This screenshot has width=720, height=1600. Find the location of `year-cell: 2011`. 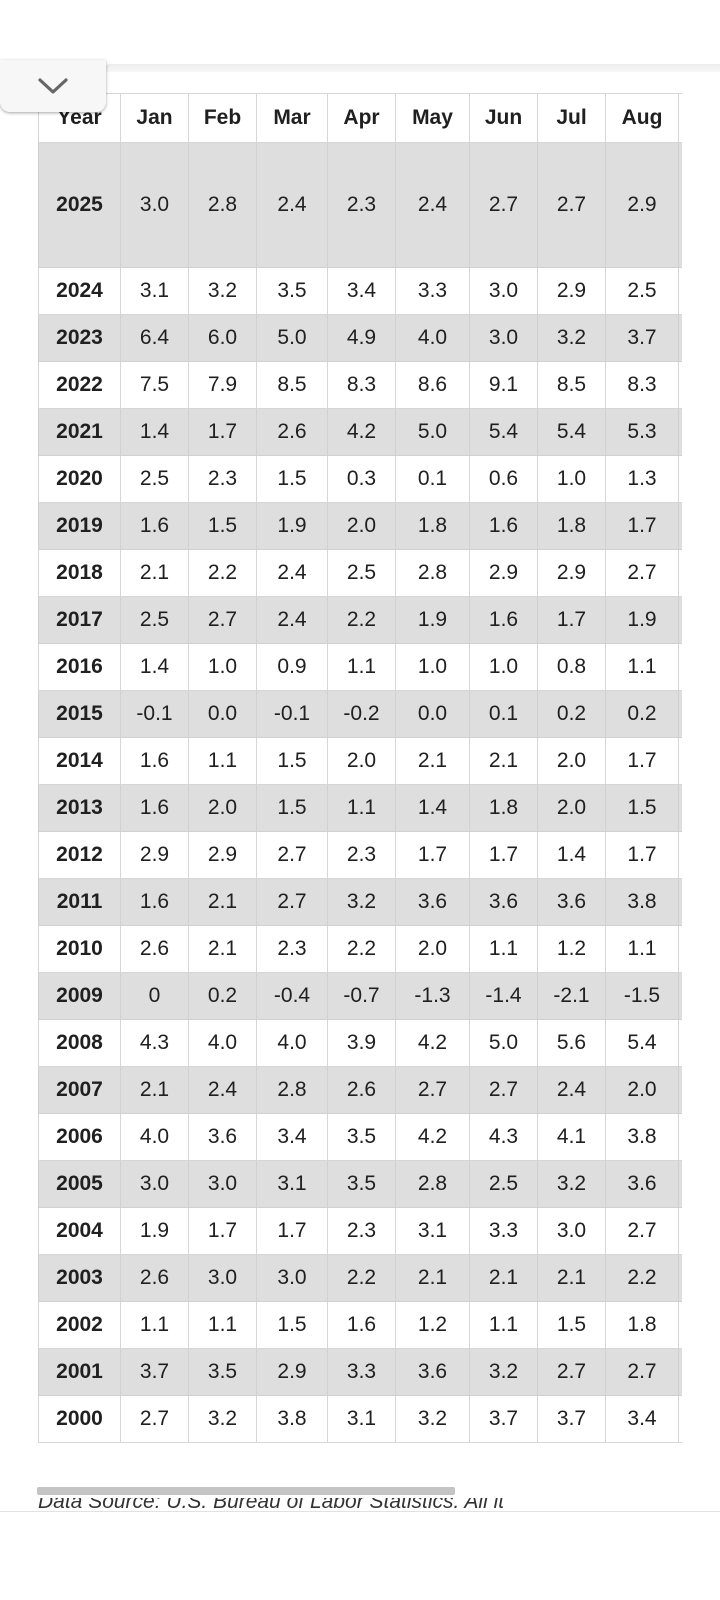

year-cell: 2011 is located at coordinates (79, 902).